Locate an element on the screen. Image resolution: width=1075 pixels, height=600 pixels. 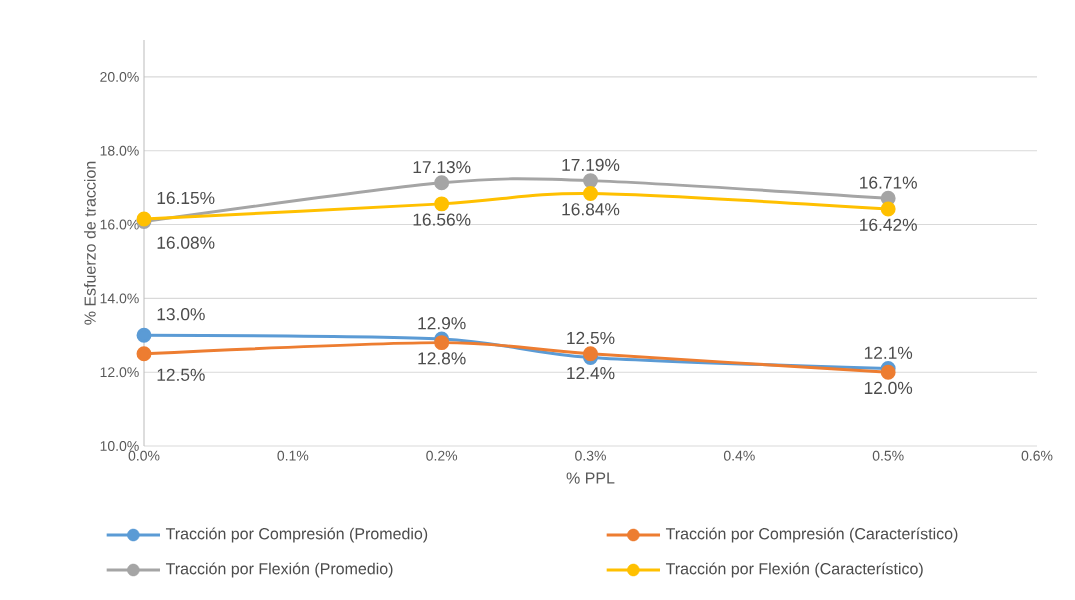
x-tick-label: 0.2% is located at coordinates (442, 455).